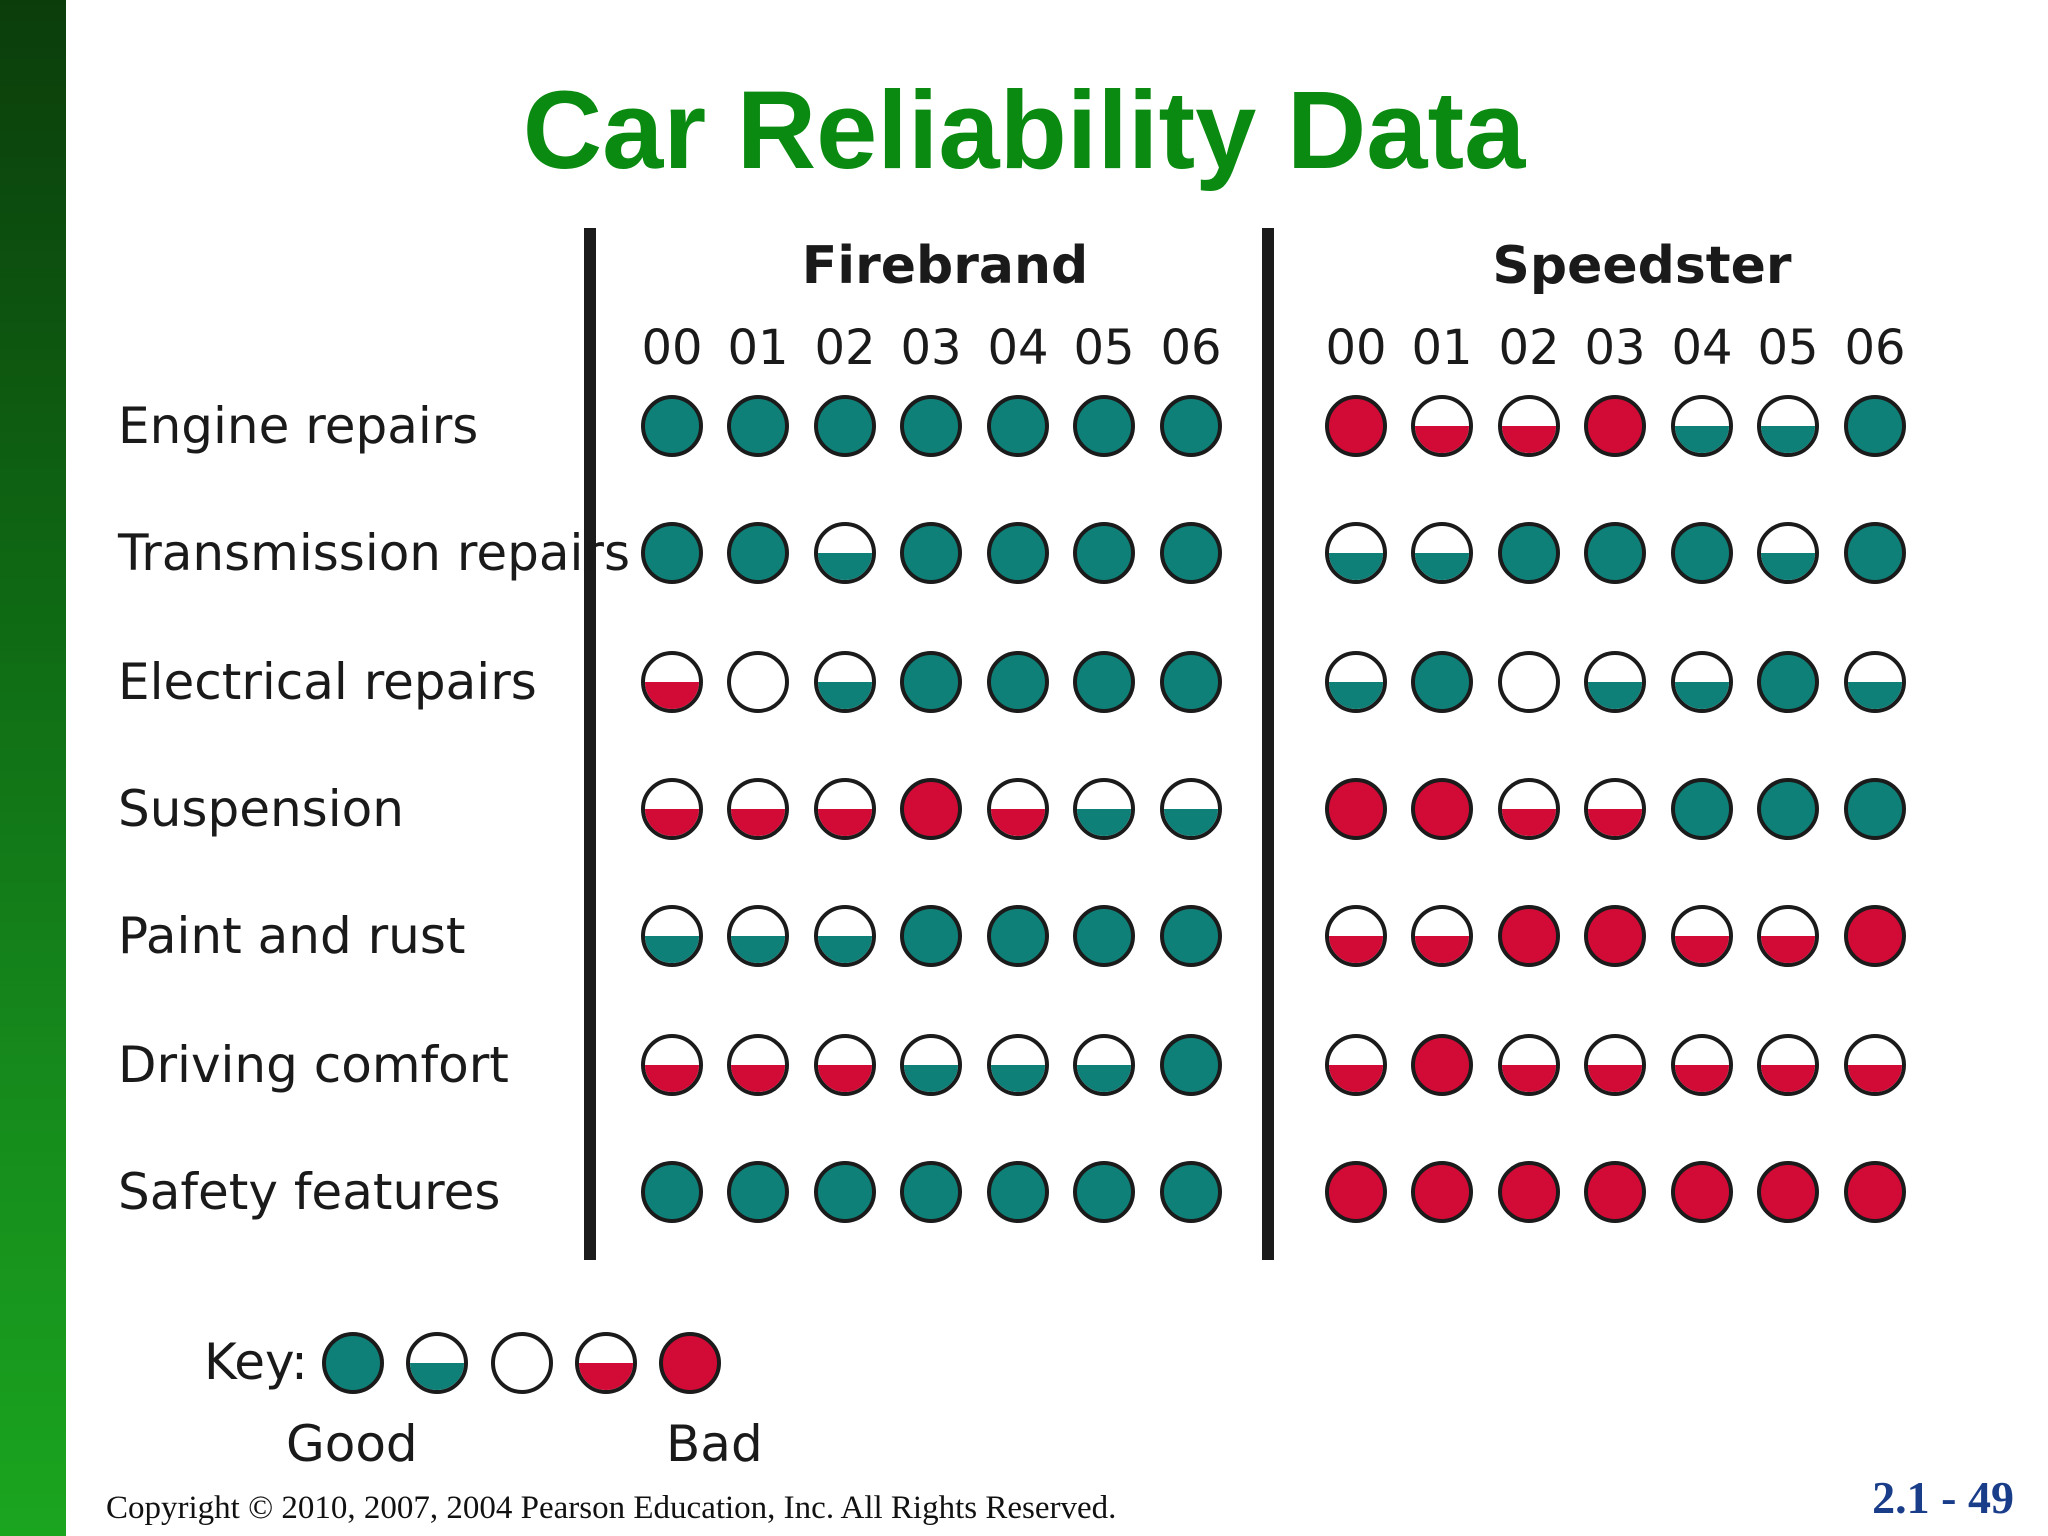 This screenshot has width=2048, height=1536. I want to click on key-dot-good, so click(353, 1363).